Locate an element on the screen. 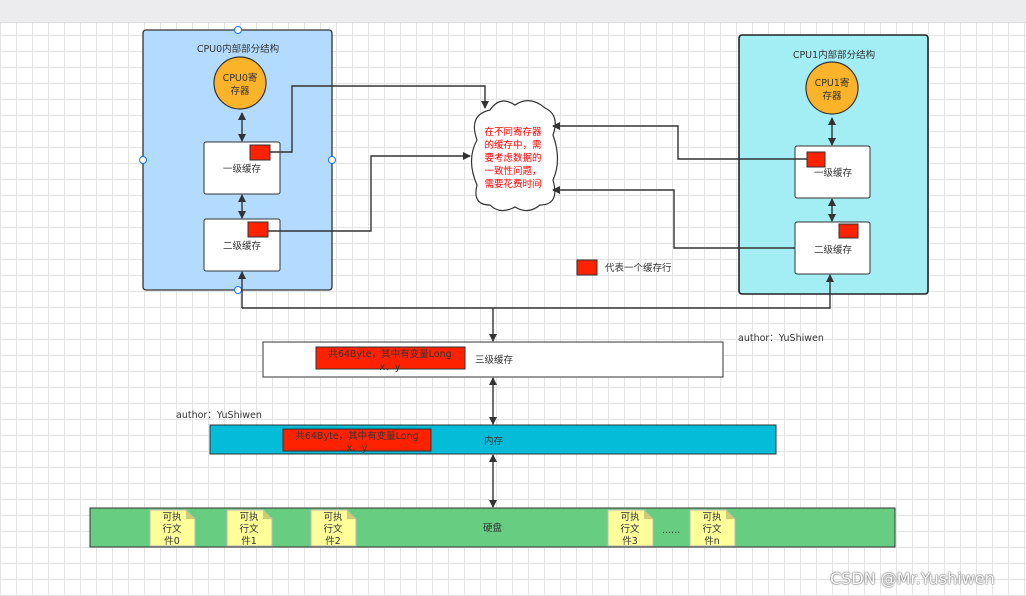  l3-cacheline-line-1: 共64Byte，其中有变量Long is located at coordinates (389, 354).